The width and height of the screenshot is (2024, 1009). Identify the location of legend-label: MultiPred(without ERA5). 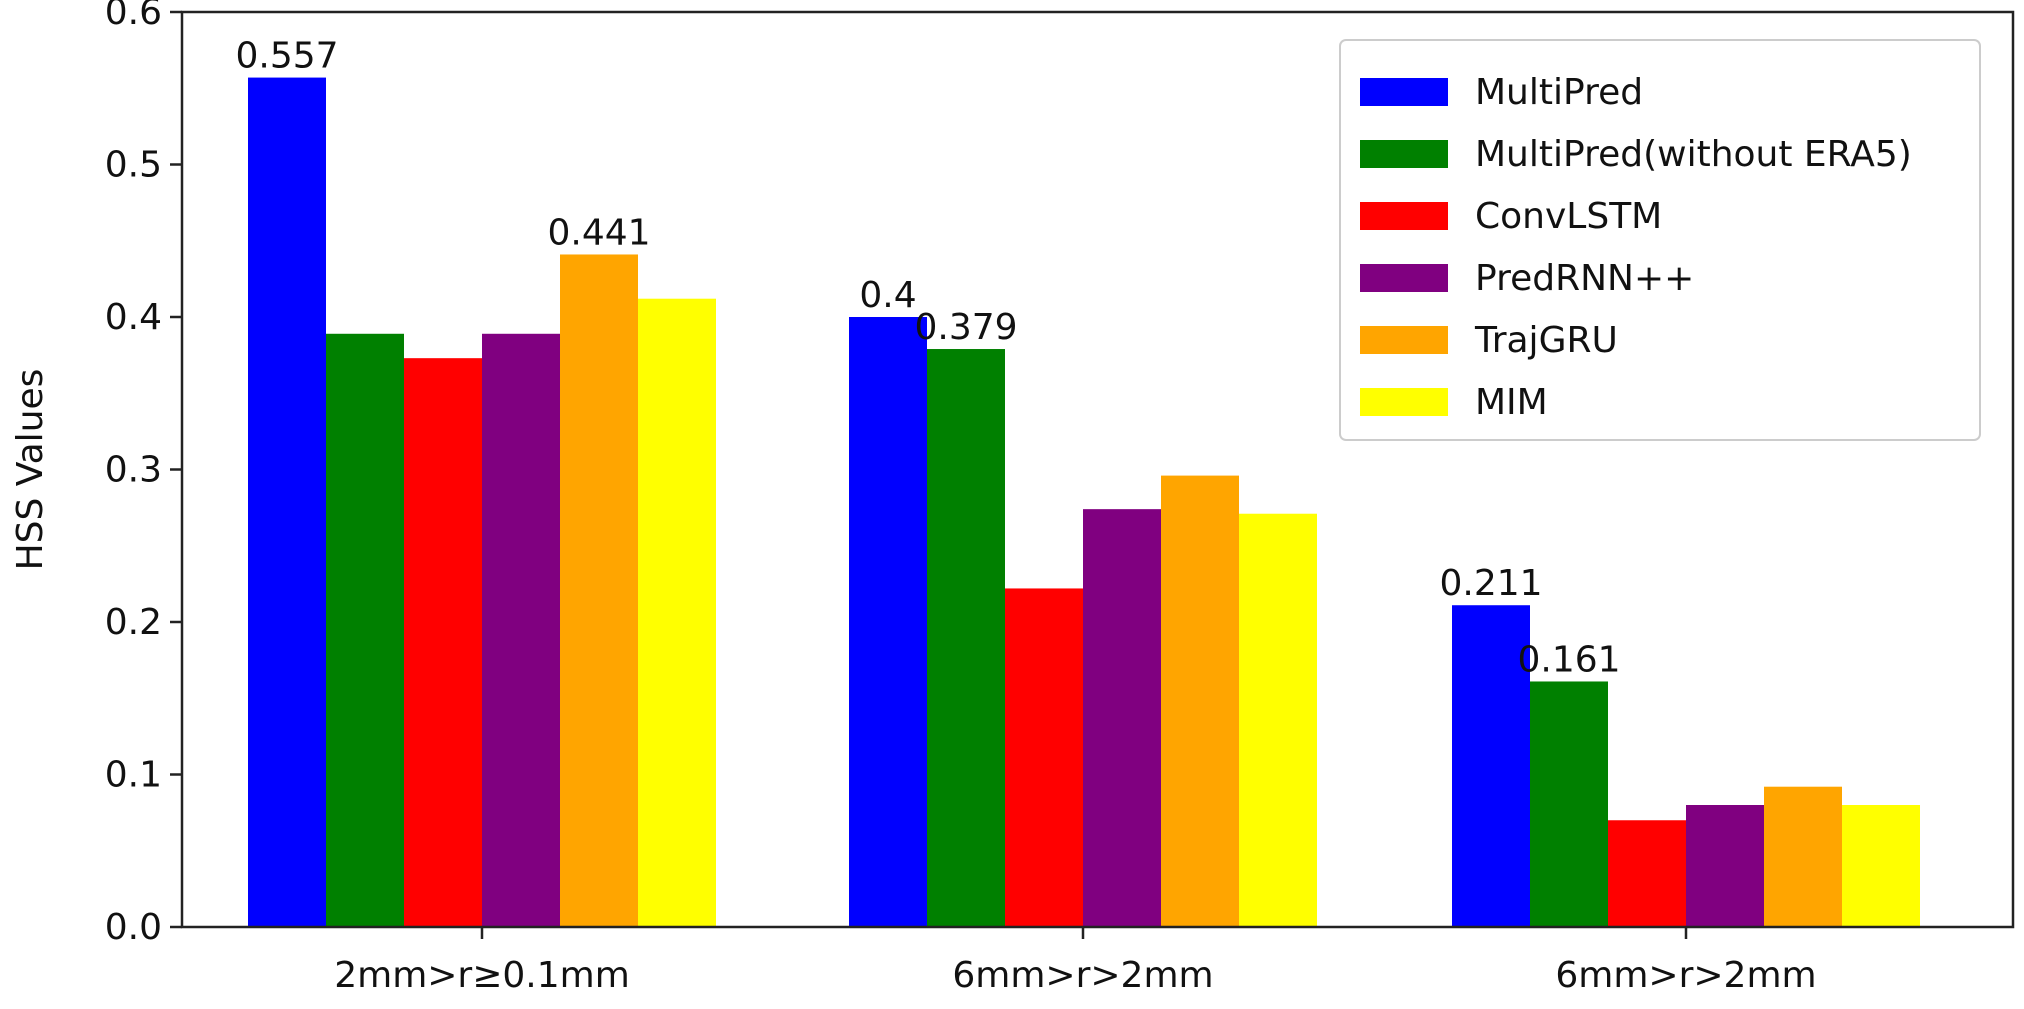
(1693, 154).